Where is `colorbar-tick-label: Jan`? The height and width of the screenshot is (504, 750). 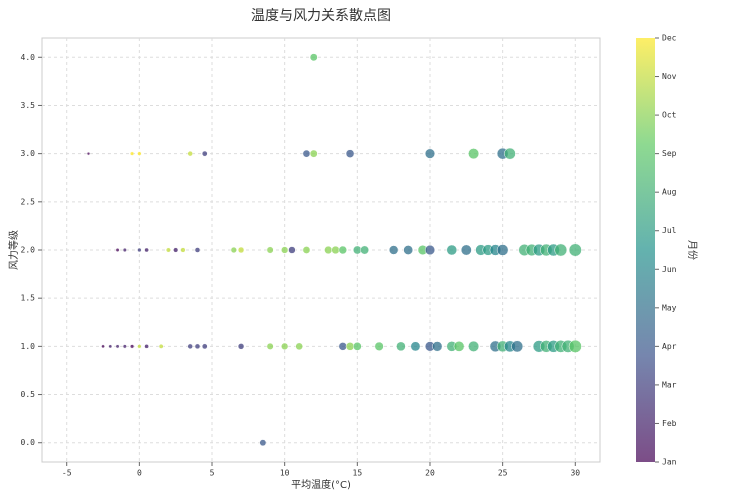 colorbar-tick-label: Jan is located at coordinates (669, 462).